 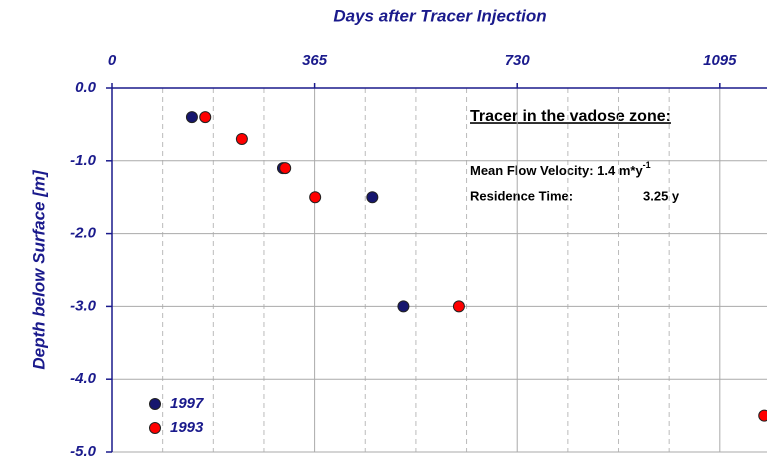 What do you see at coordinates (38, 269) in the screenshot?
I see `y-axis-title: Depth below Surface [m]` at bounding box center [38, 269].